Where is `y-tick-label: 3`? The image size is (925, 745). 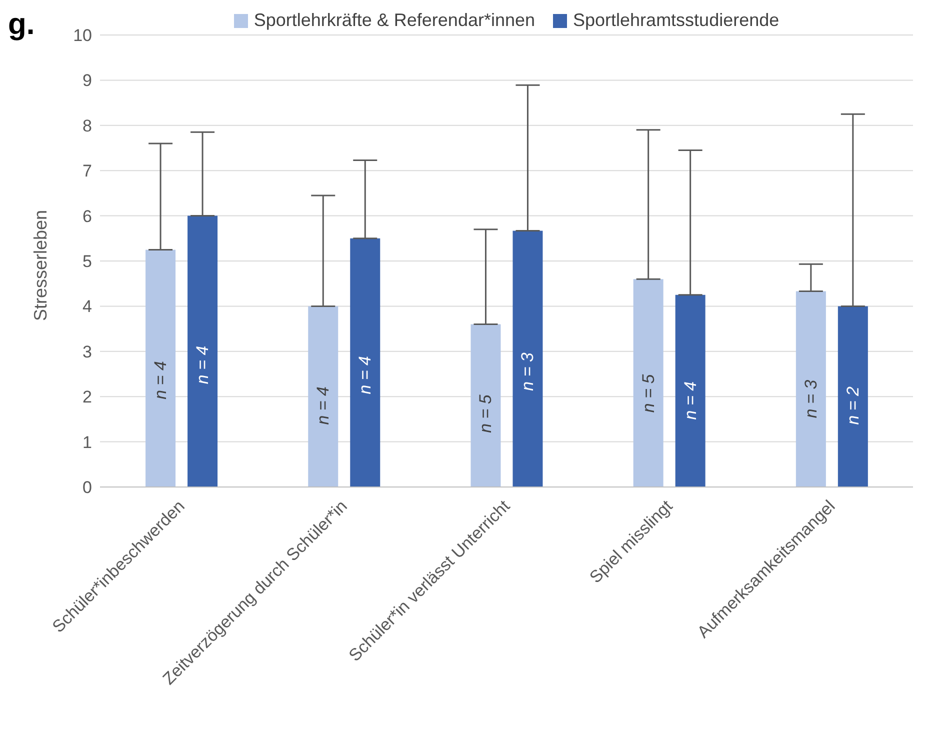
y-tick-label: 3 is located at coordinates (87, 352).